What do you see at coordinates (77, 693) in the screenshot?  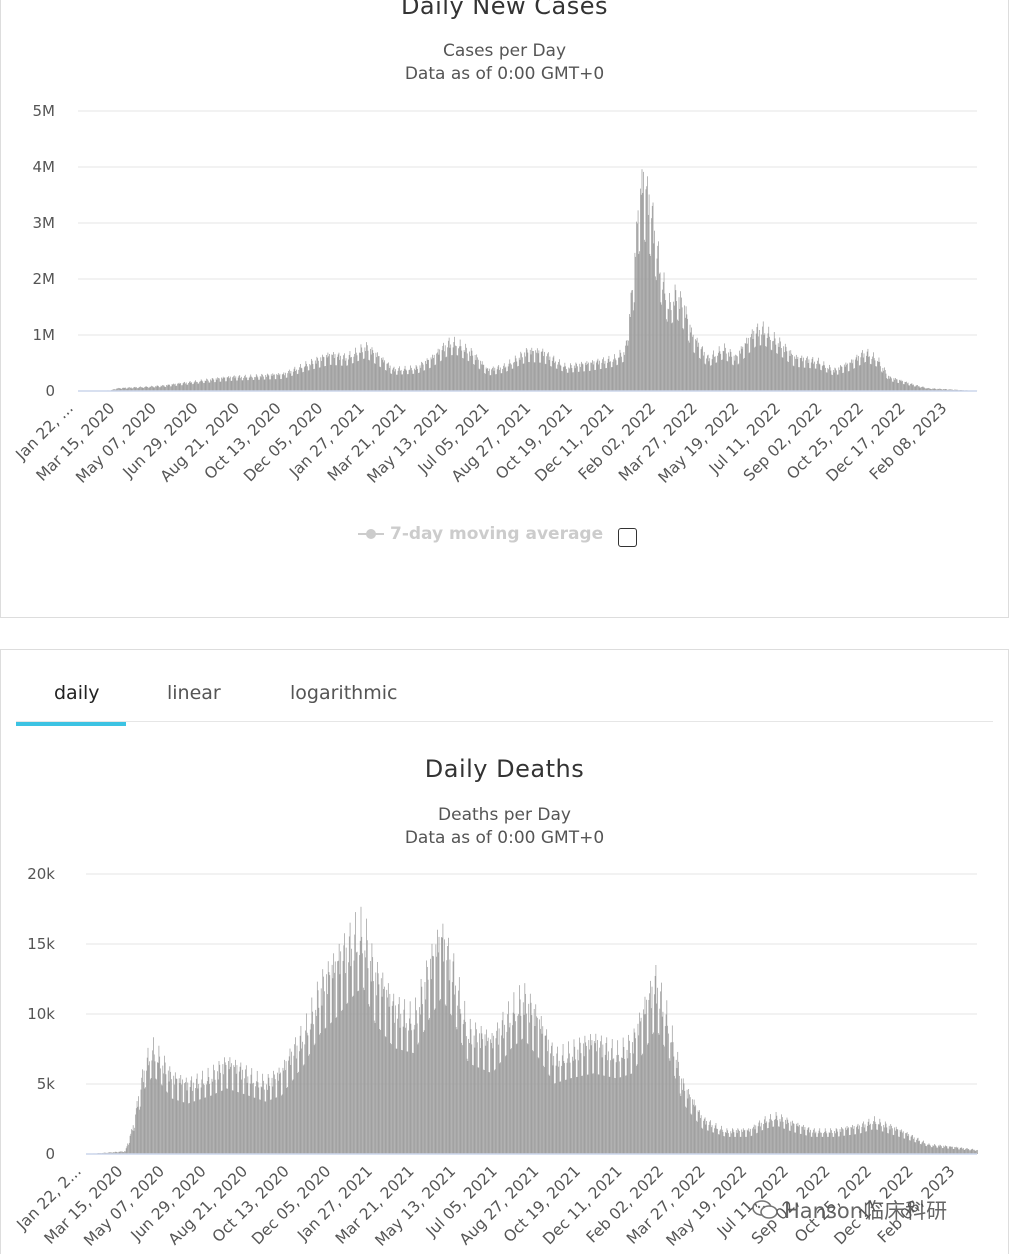 I see `tab-daily: daily` at bounding box center [77, 693].